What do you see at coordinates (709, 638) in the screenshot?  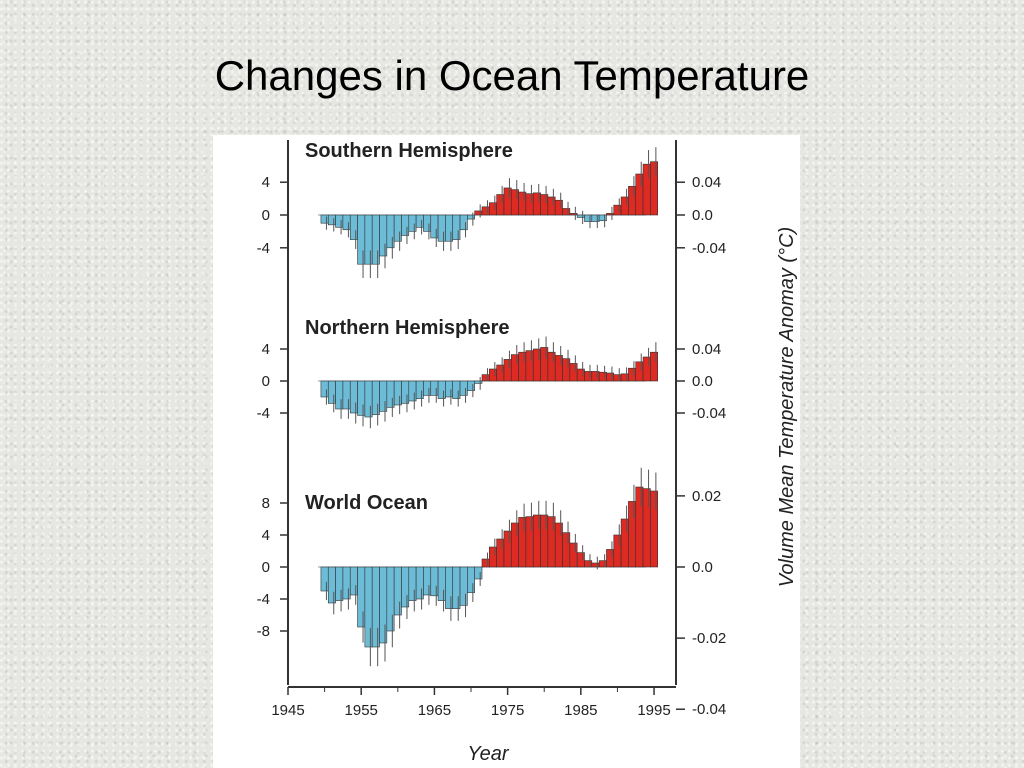 I see `right-tick-label: -0.02` at bounding box center [709, 638].